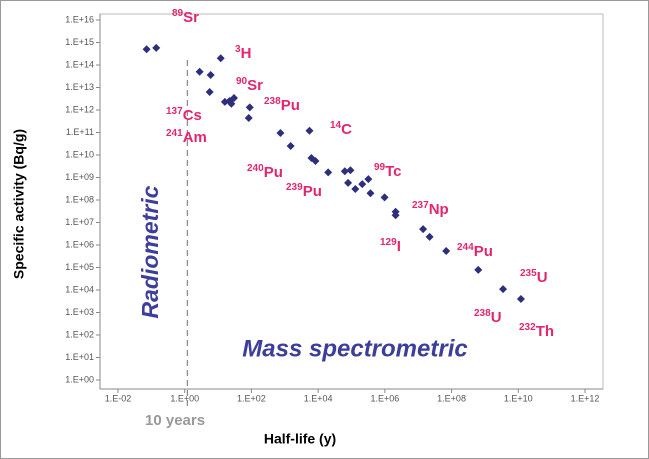 This screenshot has height=459, width=649. Describe the element at coordinates (79, 19) in the screenshot. I see `y-tick-label: 1.E+16` at that location.